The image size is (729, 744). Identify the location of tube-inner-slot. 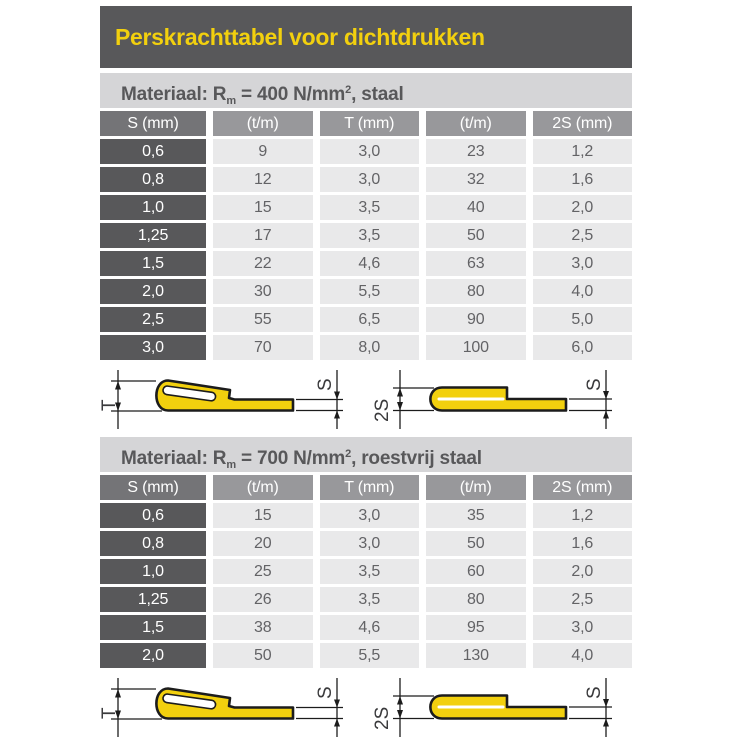
(189, 701).